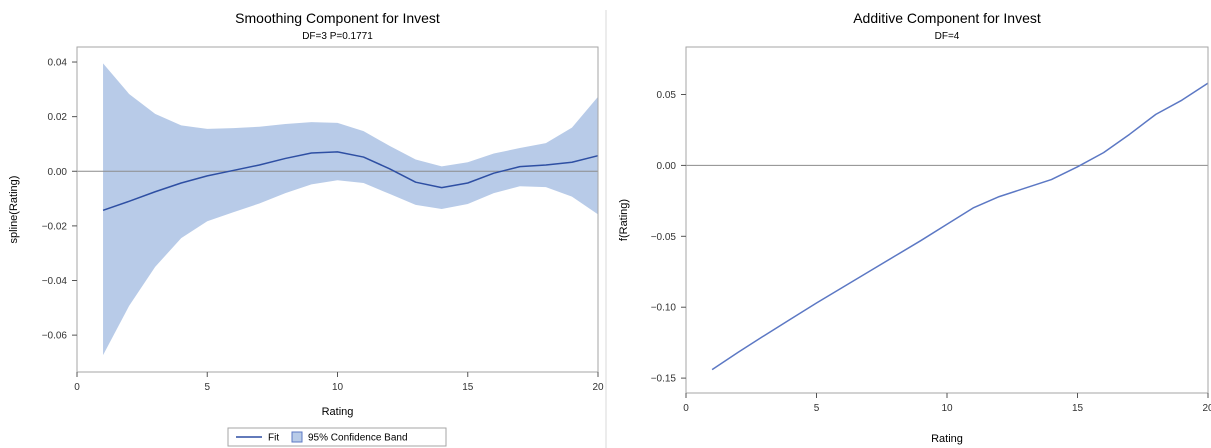 The image size is (1211, 448). Describe the element at coordinates (664, 379) in the screenshot. I see `y-tick-label: −0.15` at that location.